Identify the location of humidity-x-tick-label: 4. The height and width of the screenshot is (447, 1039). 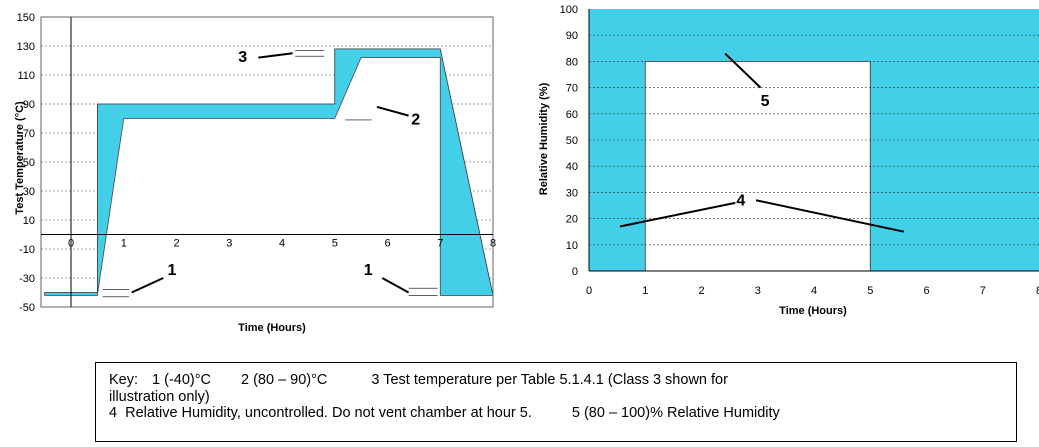
(814, 291).